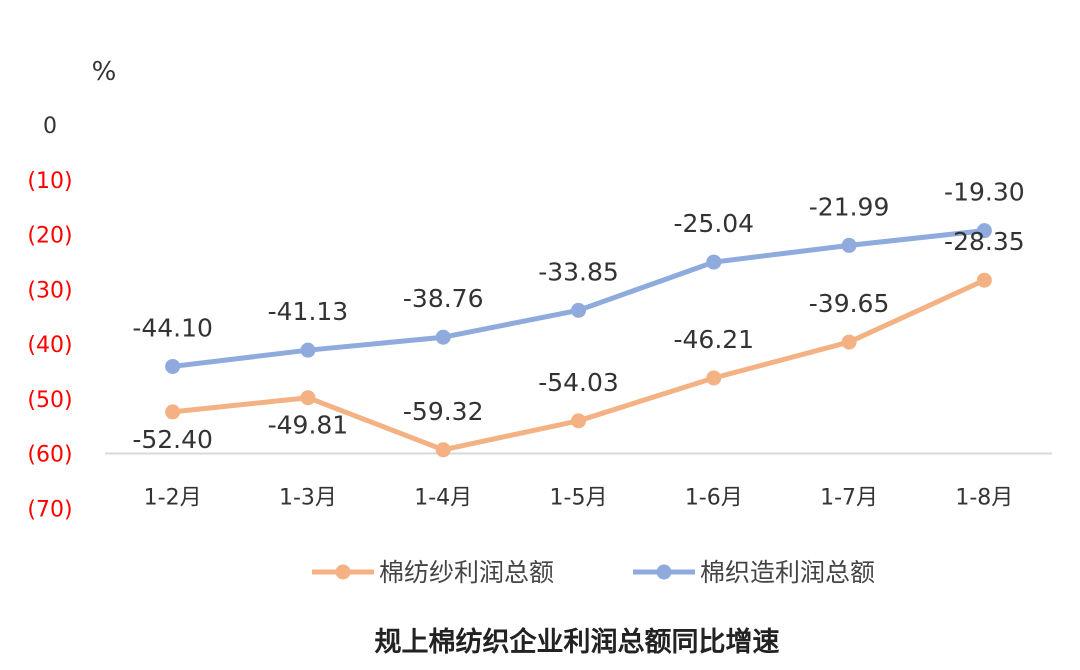 The height and width of the screenshot is (670, 1080). What do you see at coordinates (49, 318) in the screenshot?
I see `y-axis-ticks: 0 (10) (20) (30) (40) (50) (60) (70)` at bounding box center [49, 318].